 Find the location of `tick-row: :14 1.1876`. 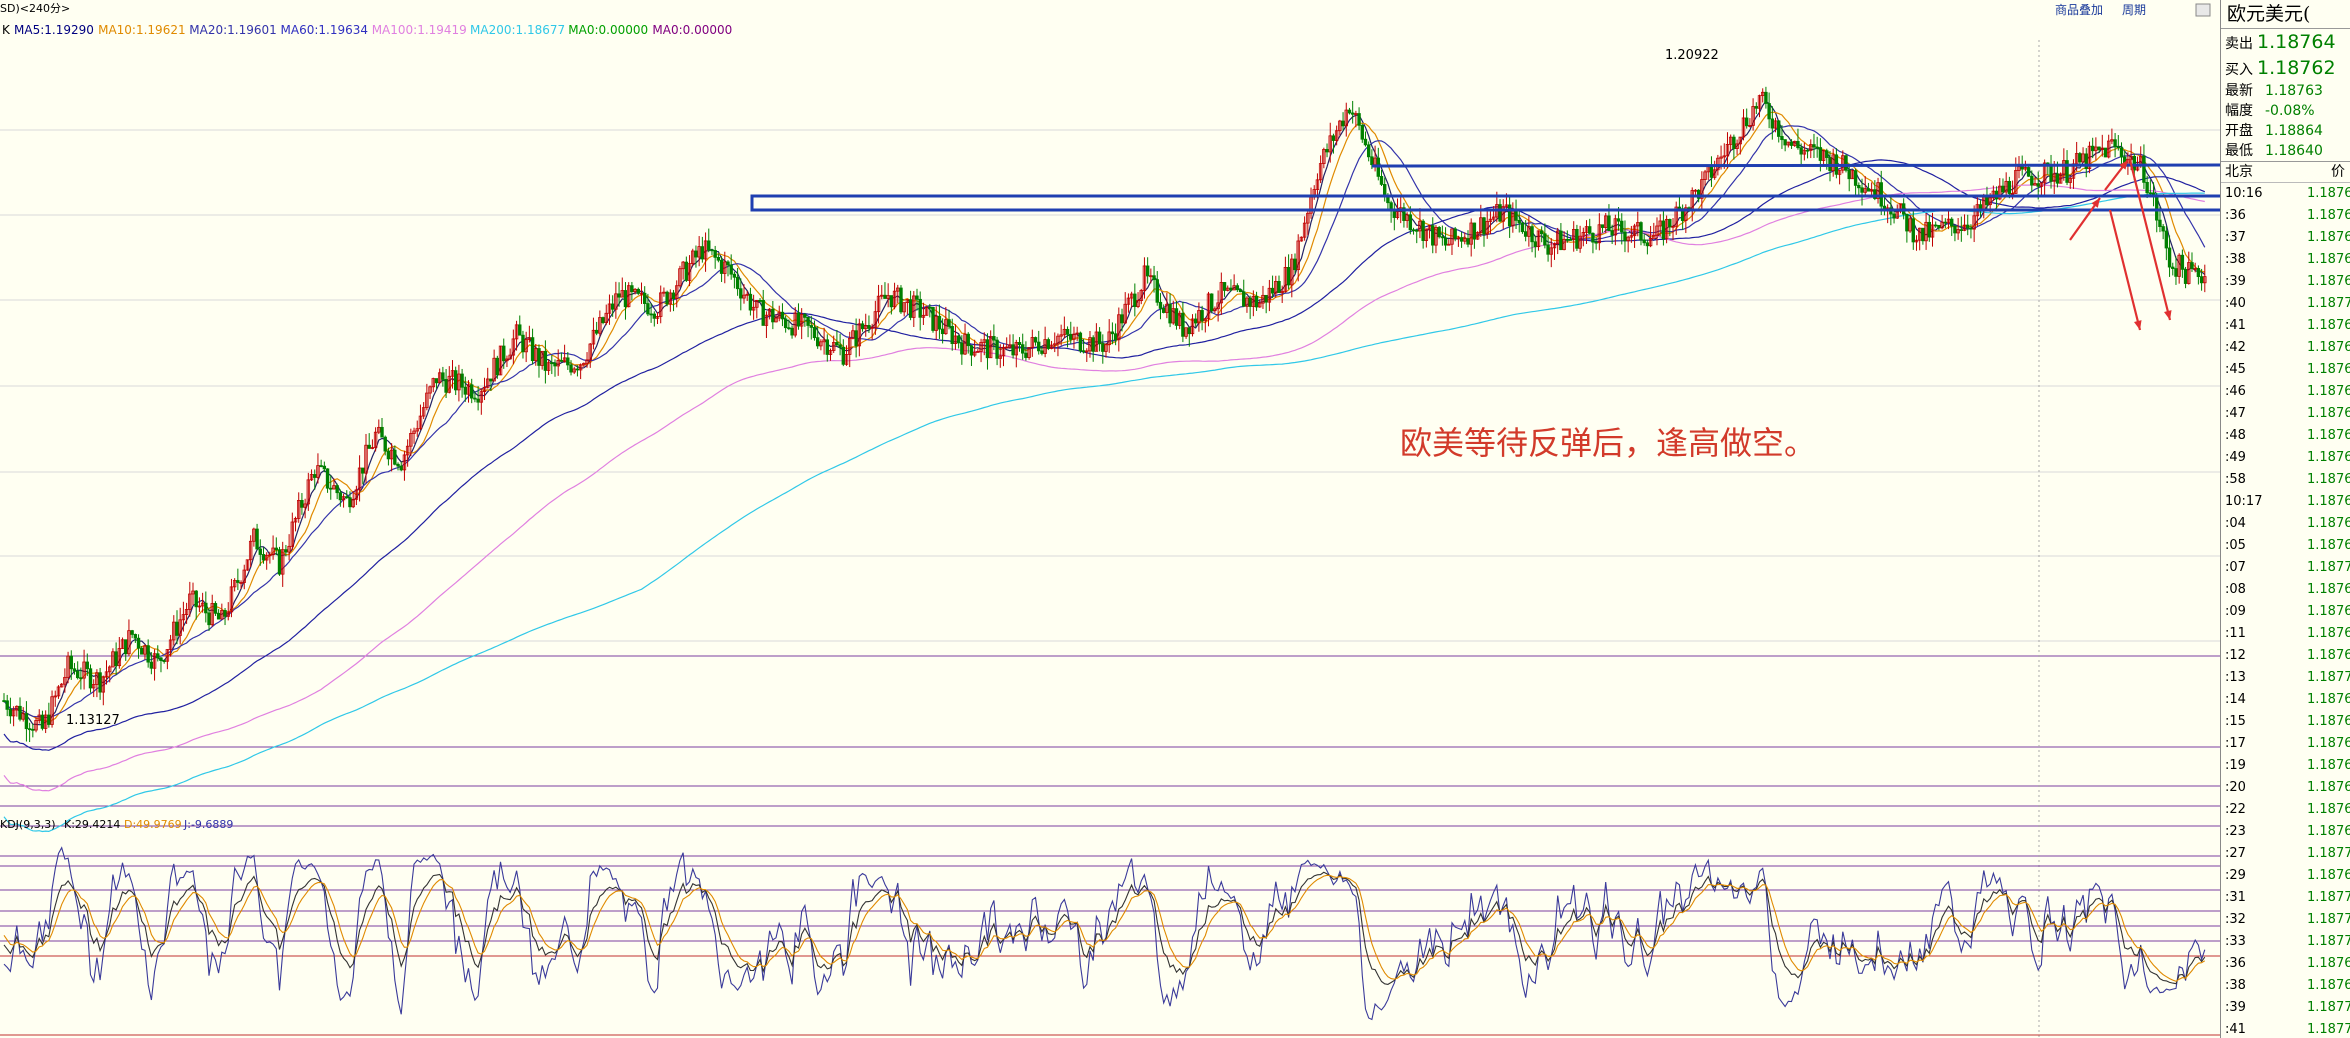

tick-row: :14 1.1876 is located at coordinates (2285, 700).